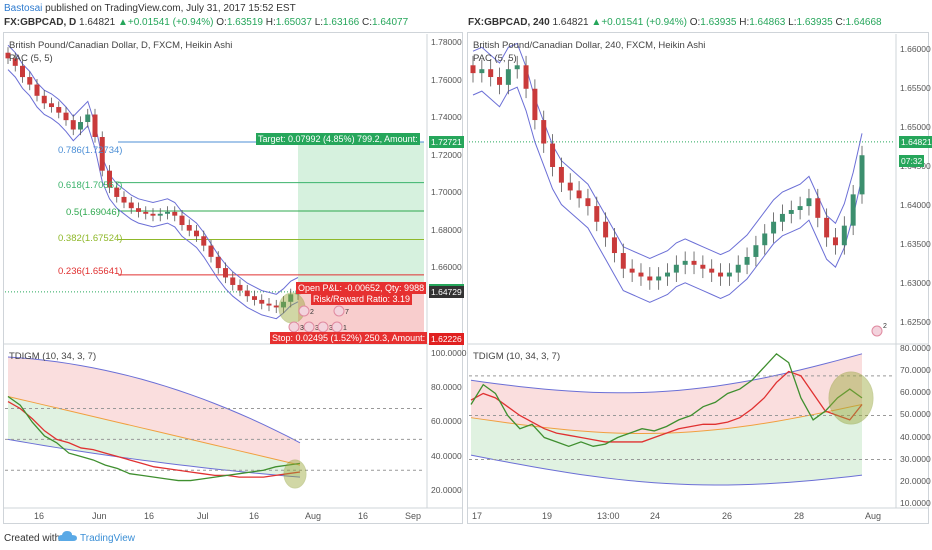 The height and width of the screenshot is (550, 932). I want to click on left-low: 1.63166, so click(341, 22).